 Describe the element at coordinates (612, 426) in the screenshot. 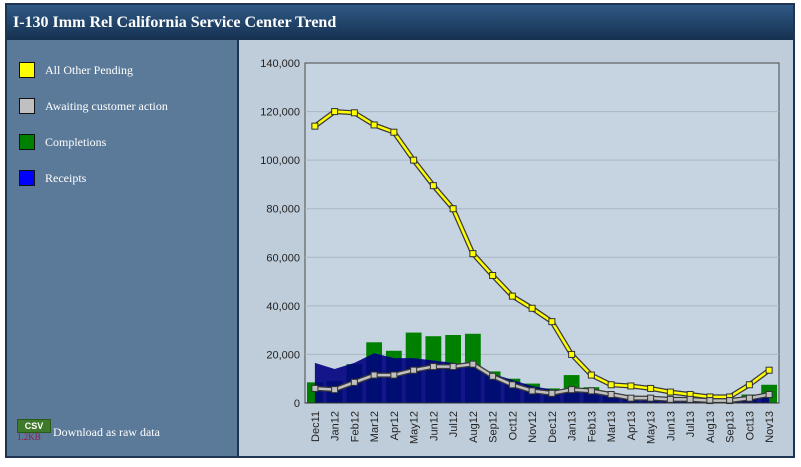

I see `x-tick-label: Mar13` at that location.